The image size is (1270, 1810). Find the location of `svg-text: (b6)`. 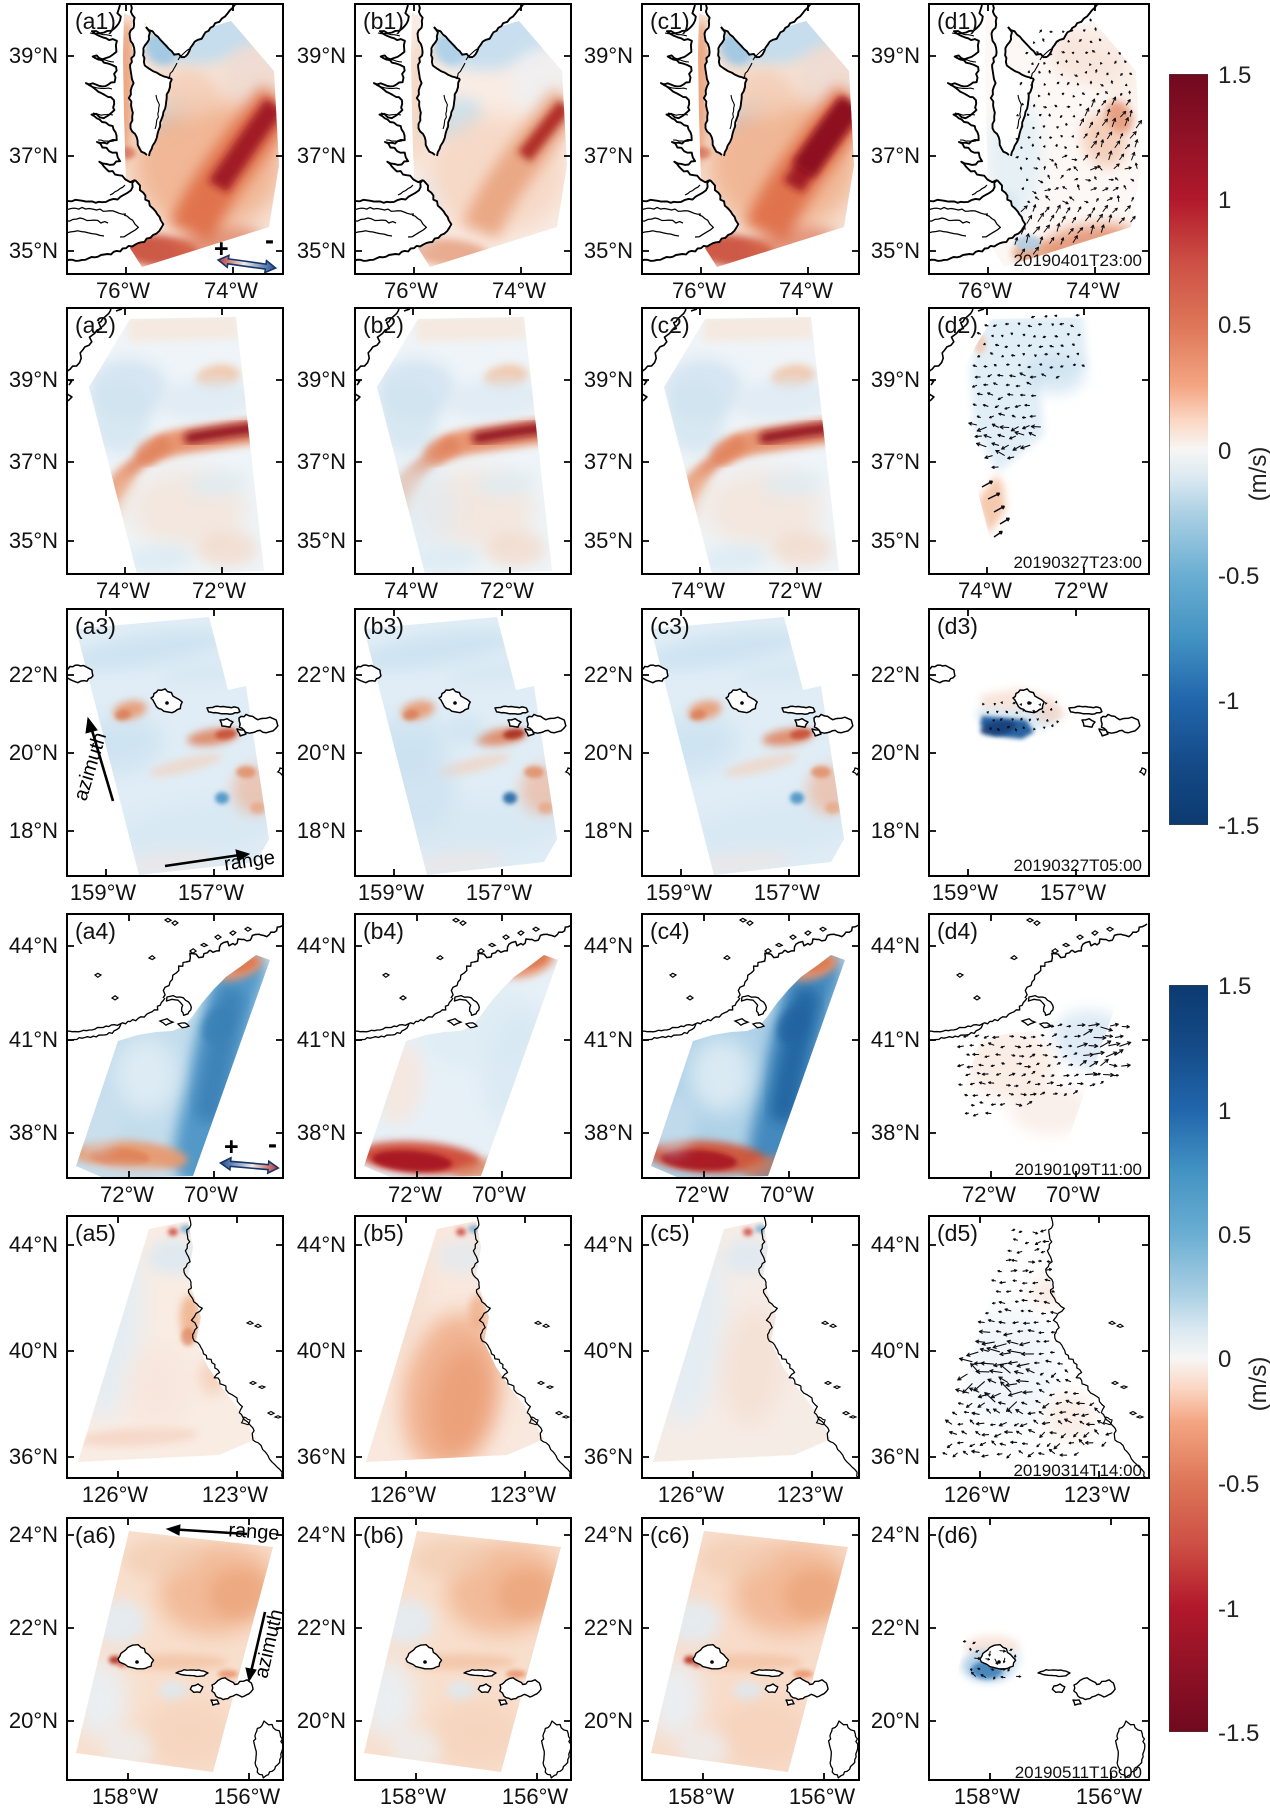

svg-text: (b6) is located at coordinates (383, 1535).